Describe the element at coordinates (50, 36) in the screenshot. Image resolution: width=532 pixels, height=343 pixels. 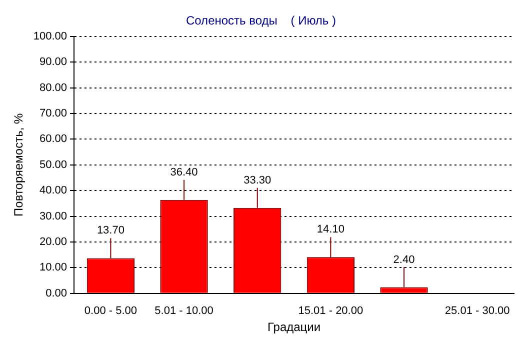
I see `y-tick-label: 100.00` at that location.